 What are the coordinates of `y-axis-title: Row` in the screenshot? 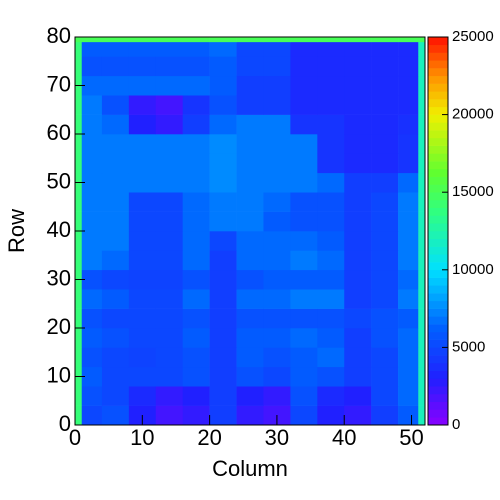 It's located at (16, 231).